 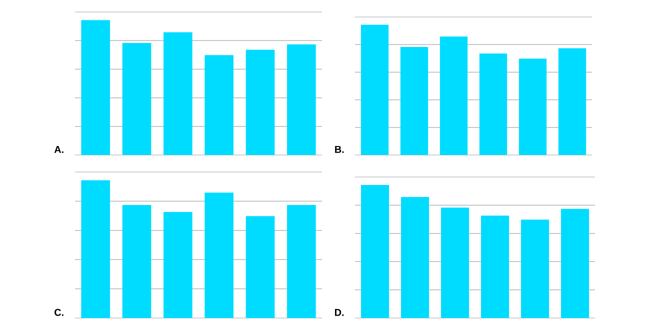 What do you see at coordinates (59, 149) in the screenshot?
I see `text: A.` at bounding box center [59, 149].